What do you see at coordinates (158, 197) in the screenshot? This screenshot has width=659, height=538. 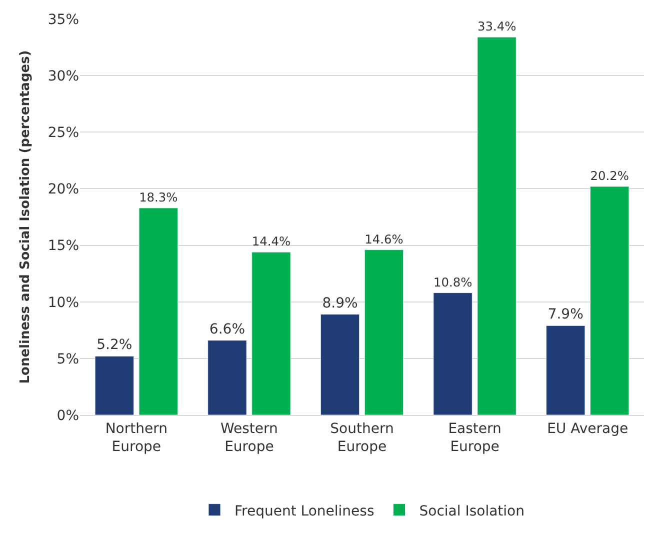 I see `data-label: 18.3%` at bounding box center [158, 197].